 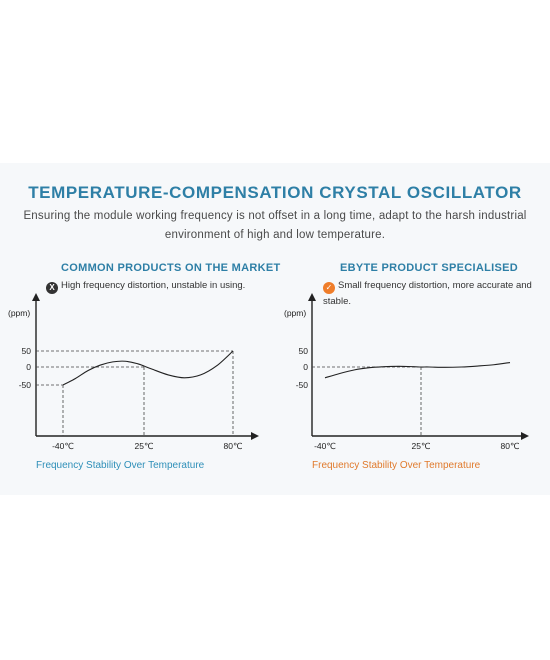 What do you see at coordinates (52, 288) in the screenshot?
I see `x-icon: X` at bounding box center [52, 288].